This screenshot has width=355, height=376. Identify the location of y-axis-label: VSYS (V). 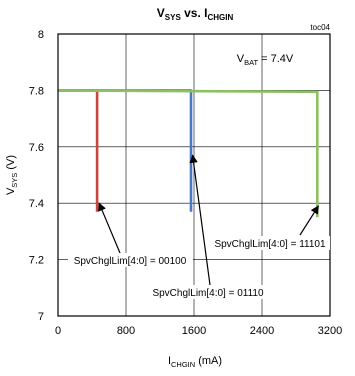
(12, 175).